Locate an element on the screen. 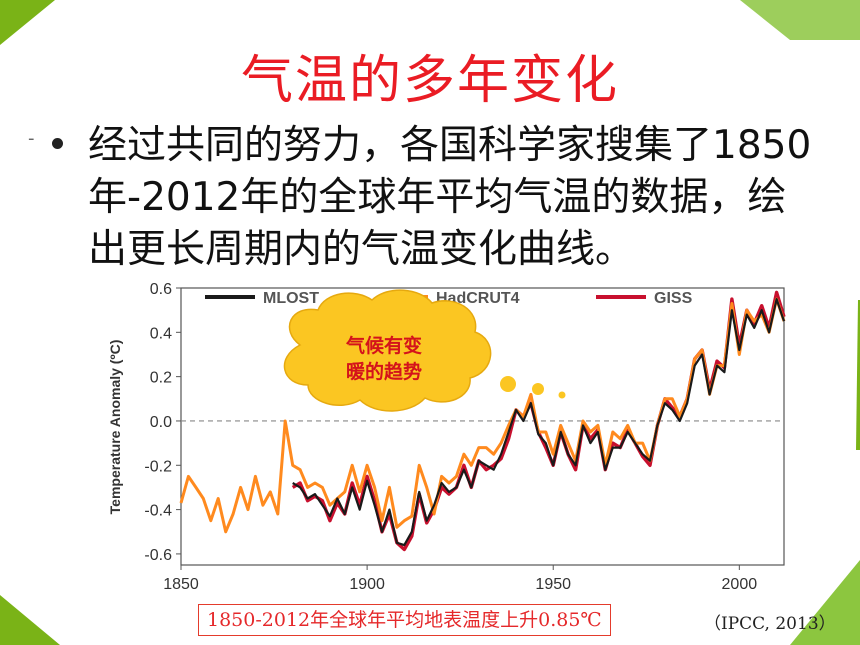  cloud-shape is located at coordinates (387, 350).